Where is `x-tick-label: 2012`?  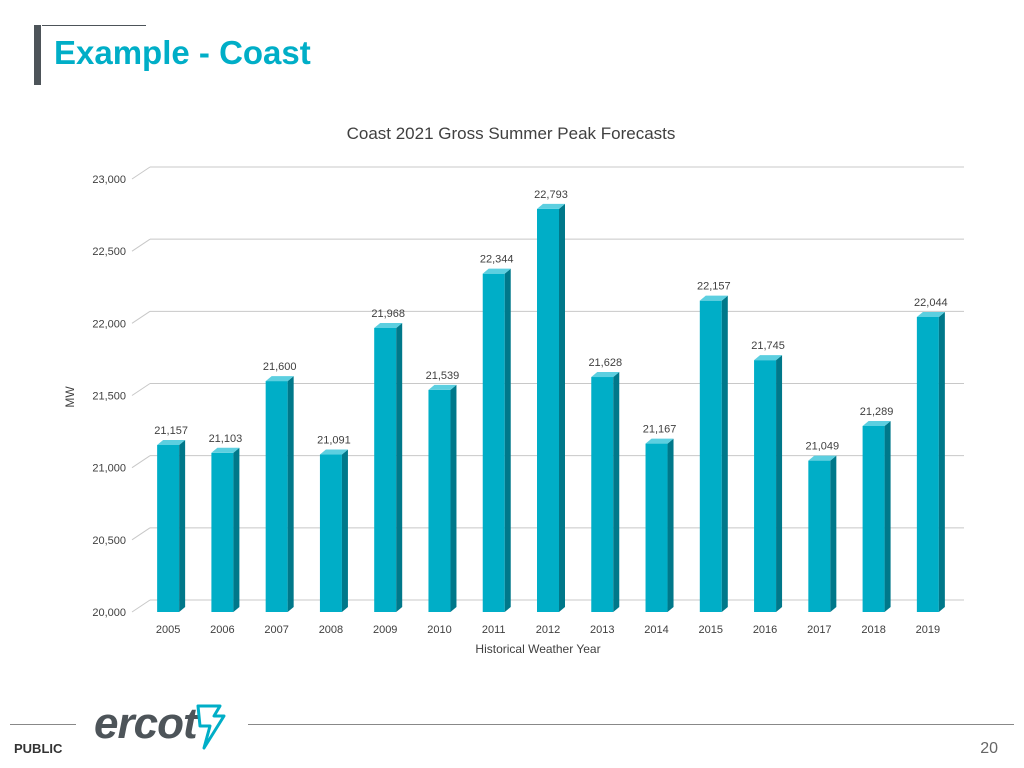 x-tick-label: 2012 is located at coordinates (548, 630).